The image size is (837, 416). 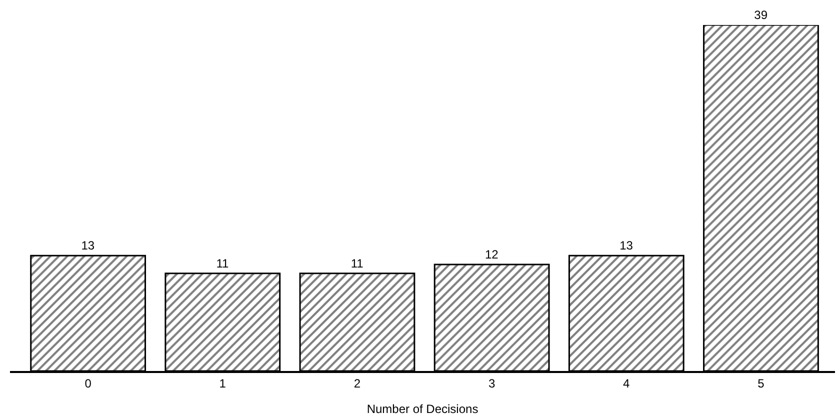 What do you see at coordinates (357, 383) in the screenshot?
I see `x-tick-label: 2` at bounding box center [357, 383].